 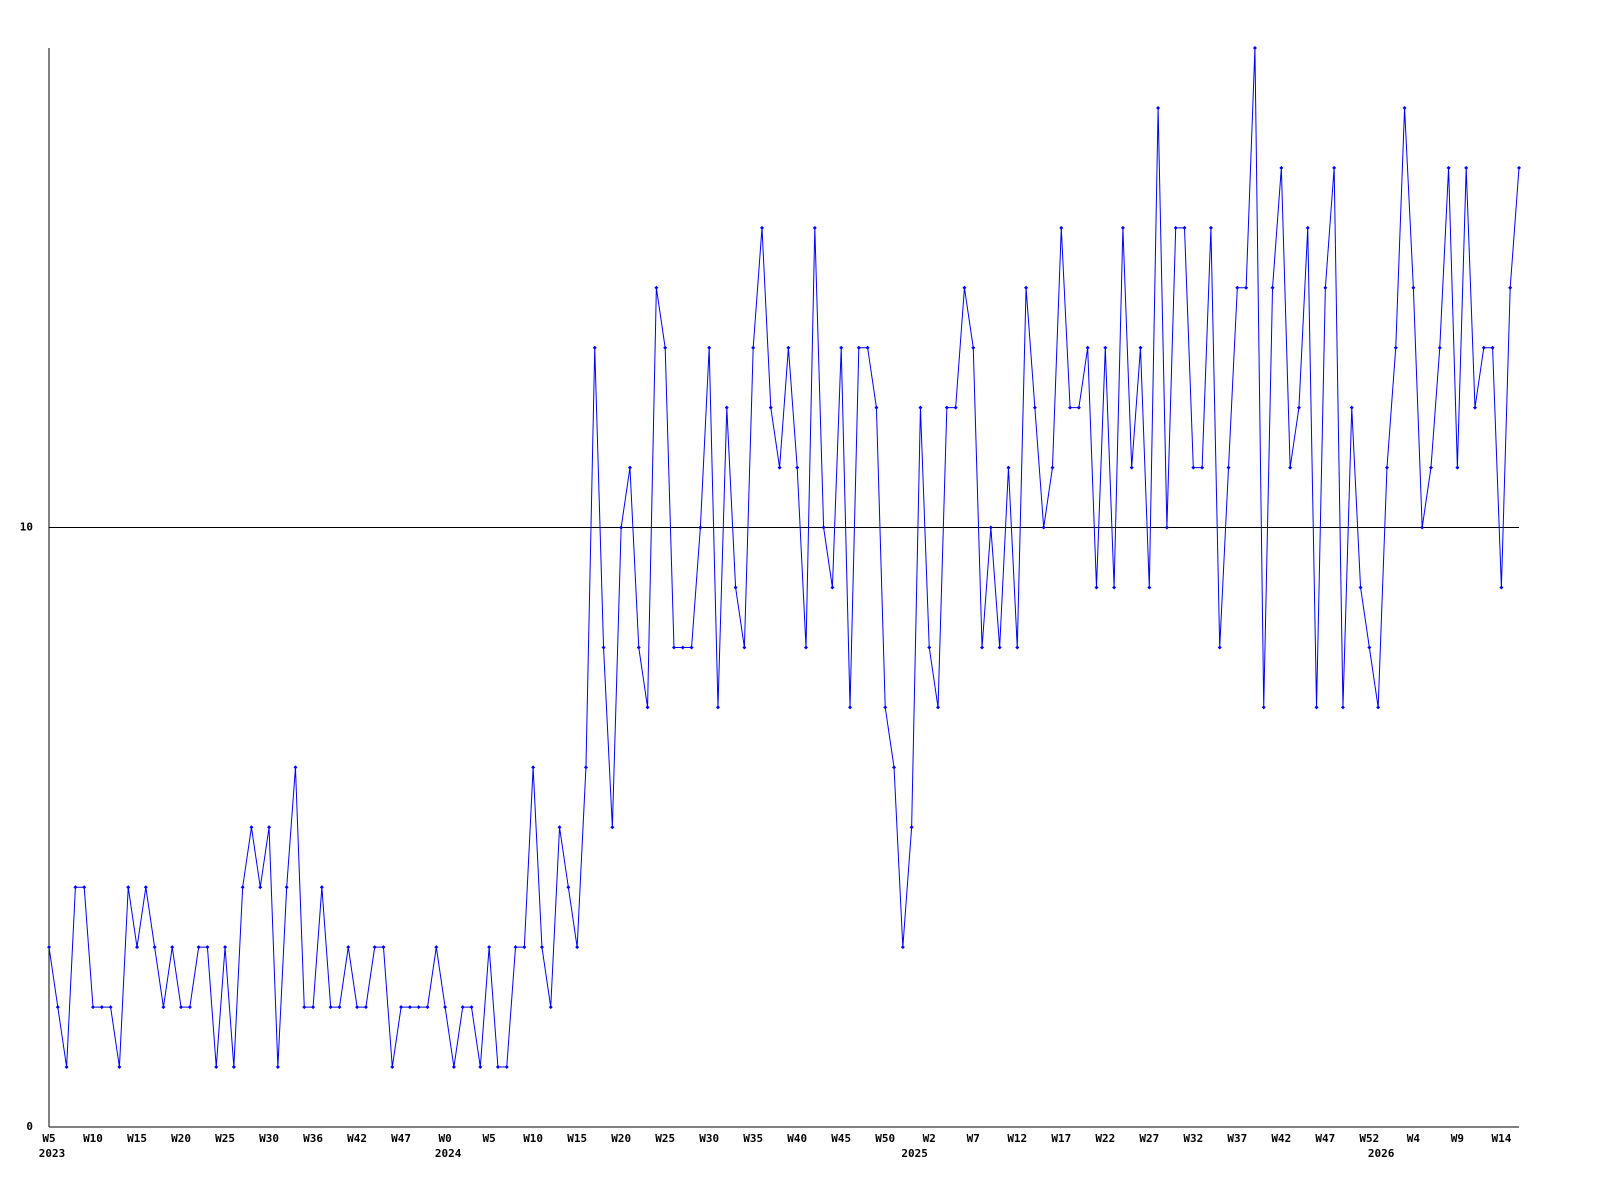 I want to click on x-tick-label: W35, so click(x=753, y=1138).